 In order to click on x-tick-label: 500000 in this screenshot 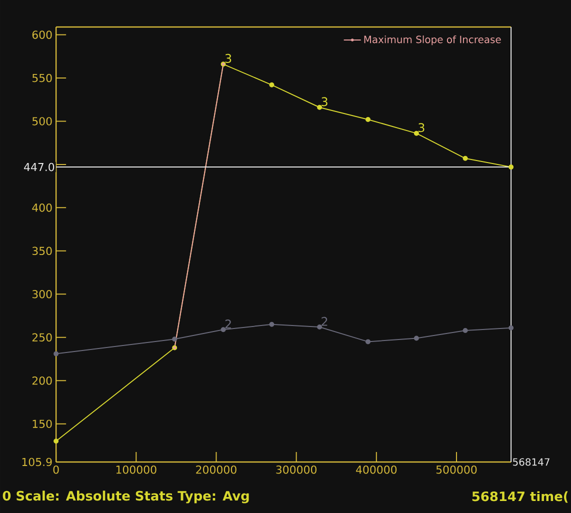, I will do `click(456, 470)`.